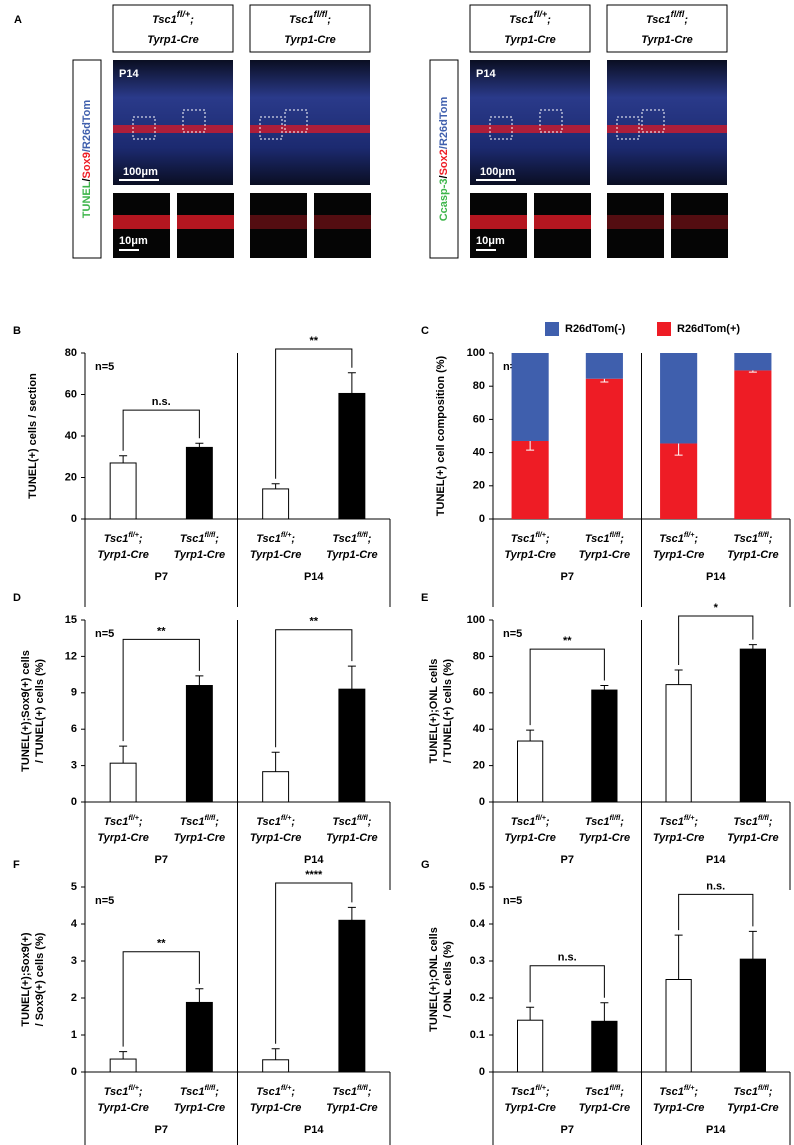 Image resolution: width=794 pixels, height=1145 pixels. Describe the element at coordinates (477, 961) in the screenshot. I see `y-tick-label: 0.3` at that location.